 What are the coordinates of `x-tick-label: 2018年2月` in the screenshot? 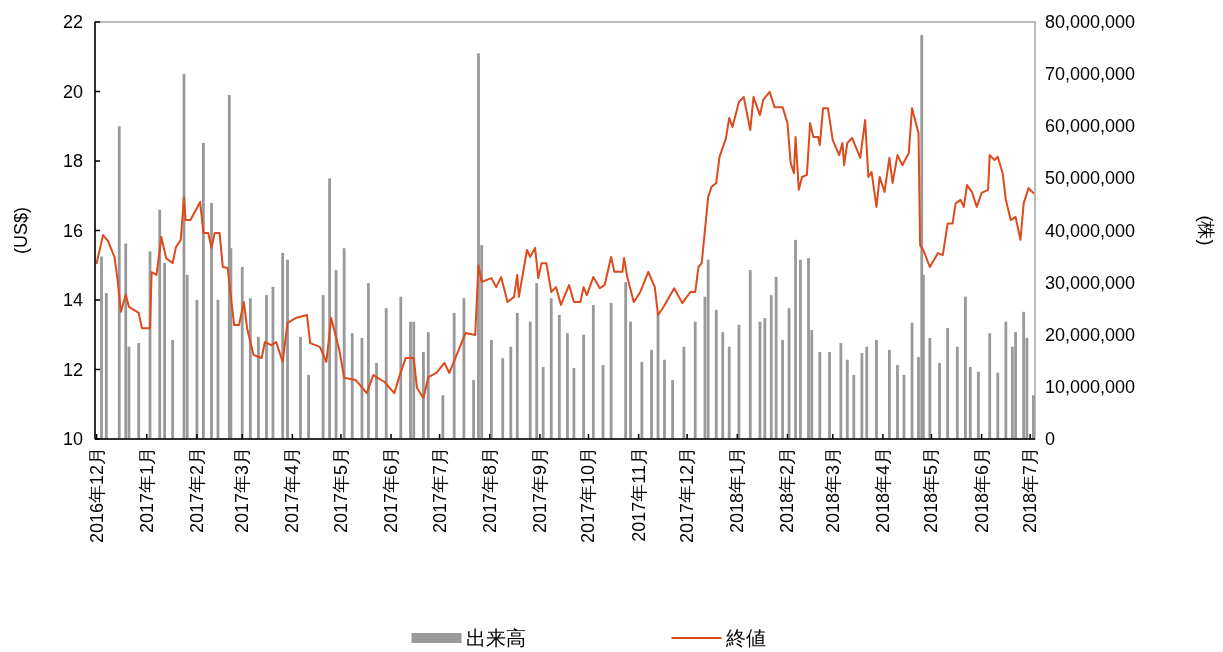 It's located at (787, 490).